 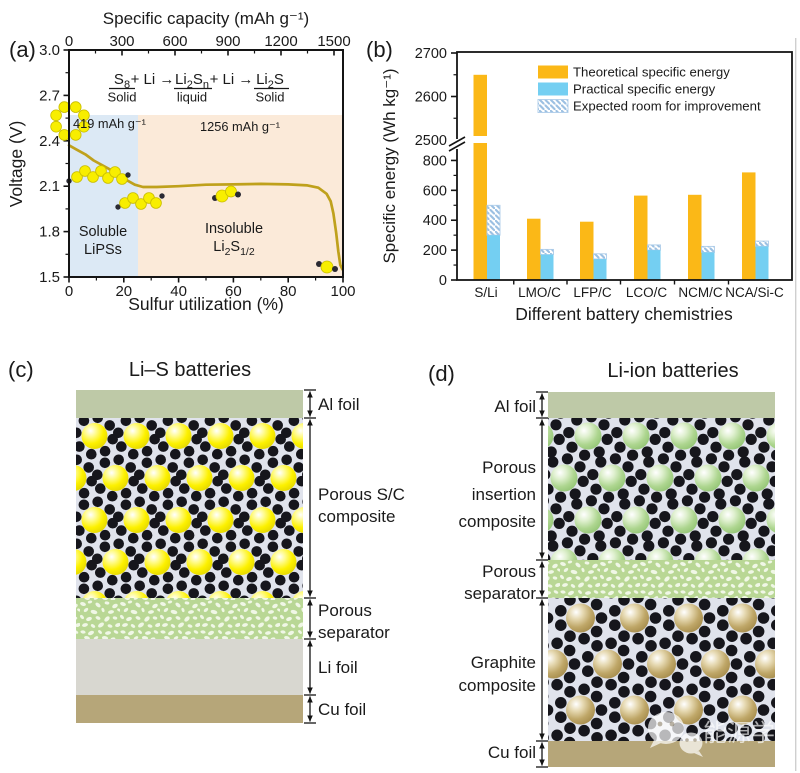 What do you see at coordinates (431, 141) in the screenshot?
I see `y-axis-tick-label: 2500` at bounding box center [431, 141].